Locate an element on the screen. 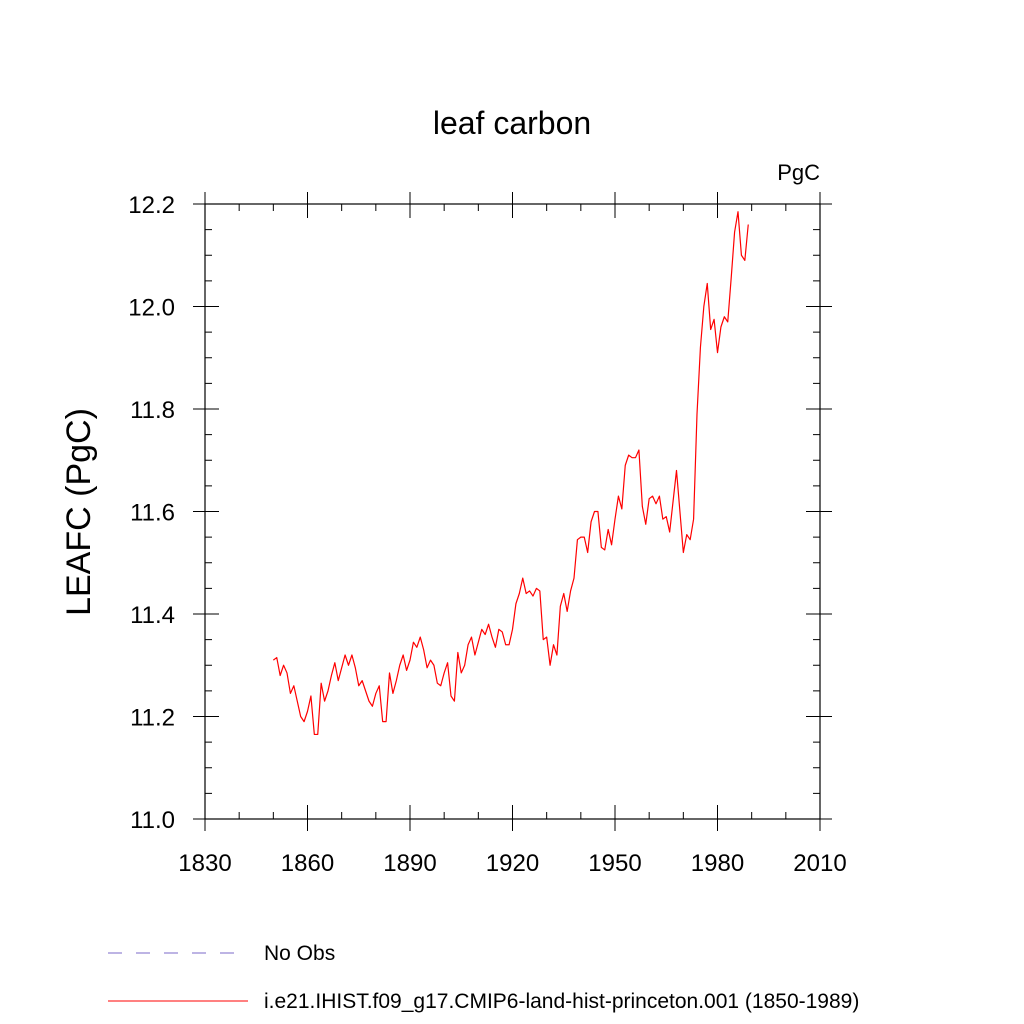 This screenshot has width=1024, height=1024. x-tick-label: 1920 is located at coordinates (512, 863).